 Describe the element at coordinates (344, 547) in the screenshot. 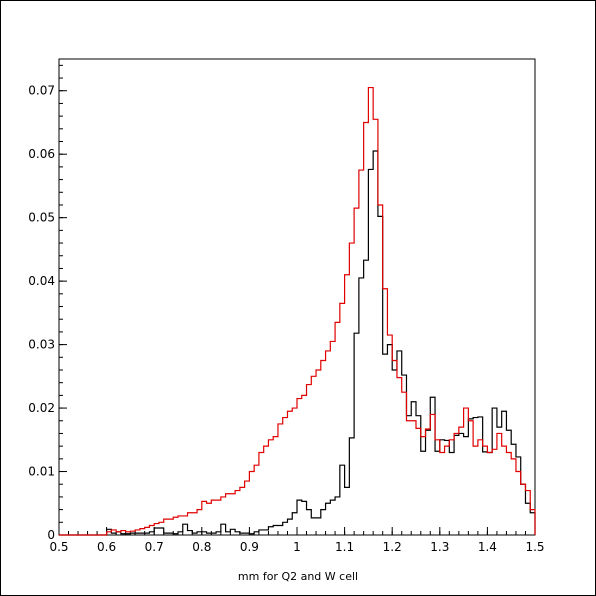

I see `x-tick-label: 1.1` at that location.